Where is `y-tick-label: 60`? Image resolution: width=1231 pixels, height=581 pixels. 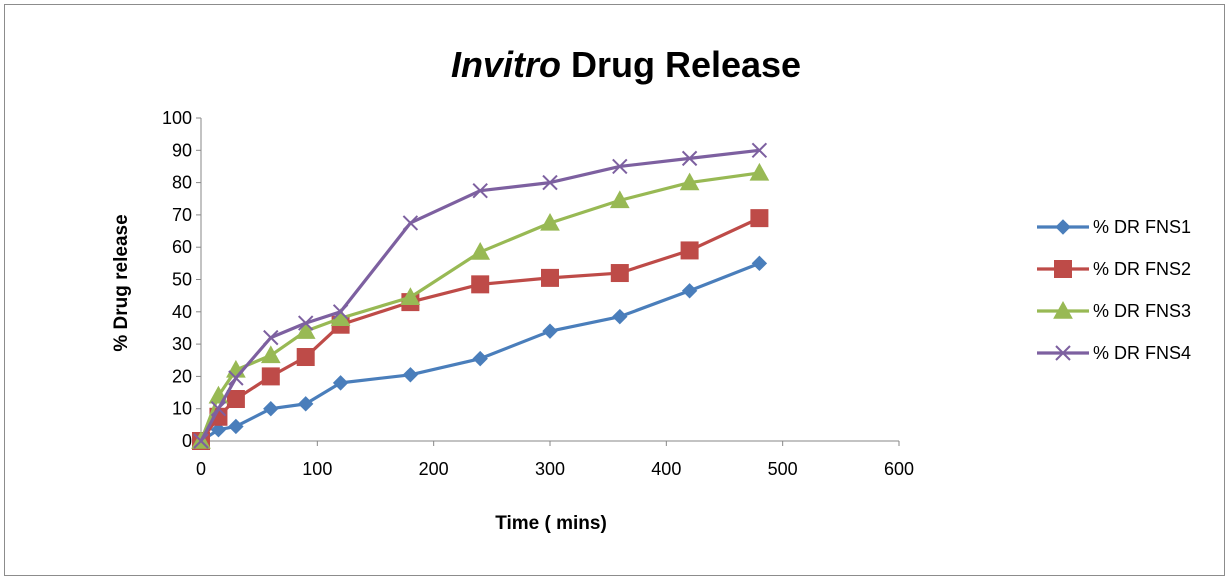
y-tick-label: 60 is located at coordinates (182, 247).